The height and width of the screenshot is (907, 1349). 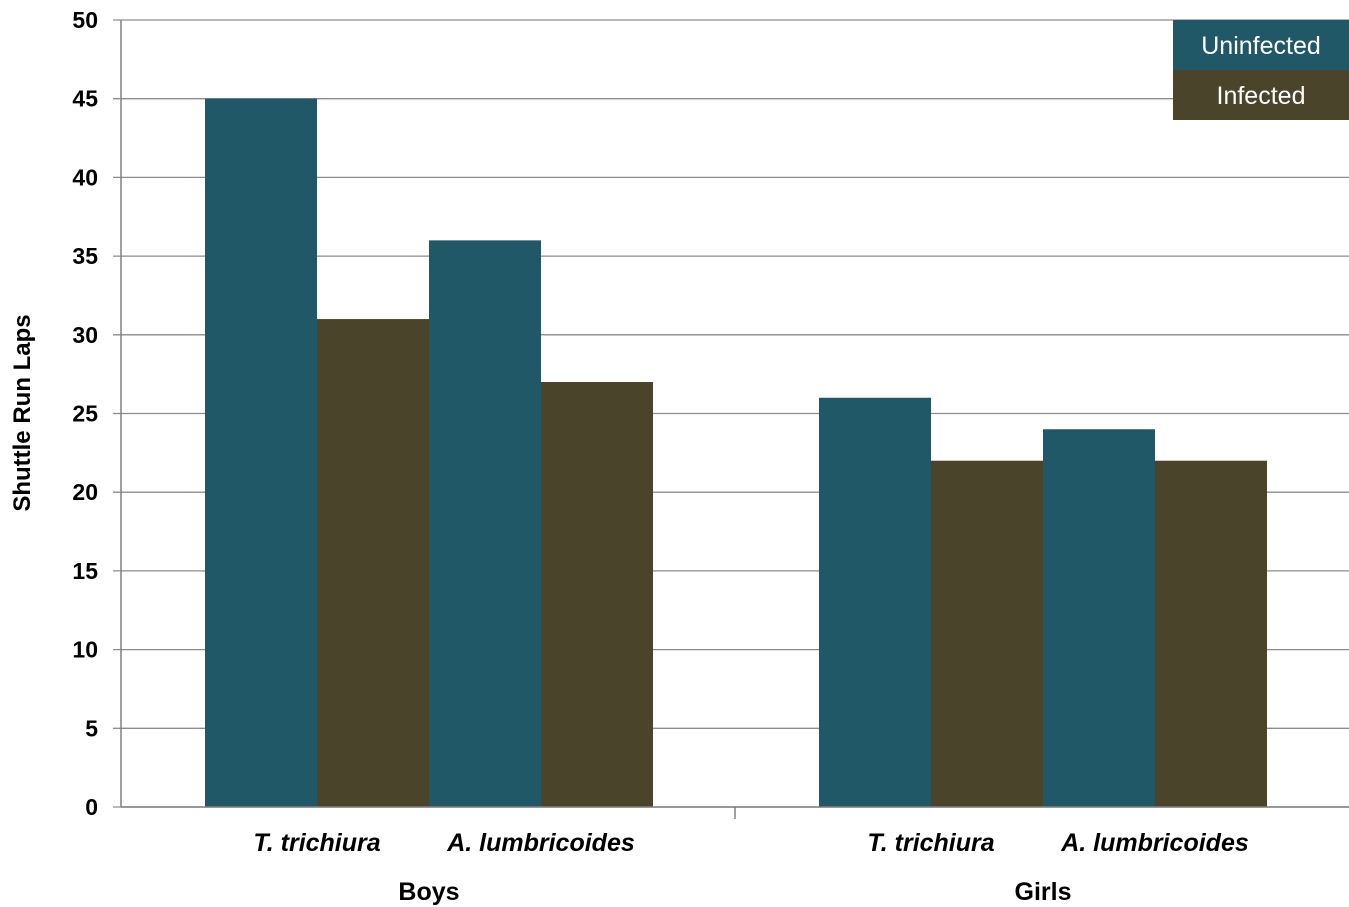 I want to click on y-tick-label: 20, so click(x=85, y=492).